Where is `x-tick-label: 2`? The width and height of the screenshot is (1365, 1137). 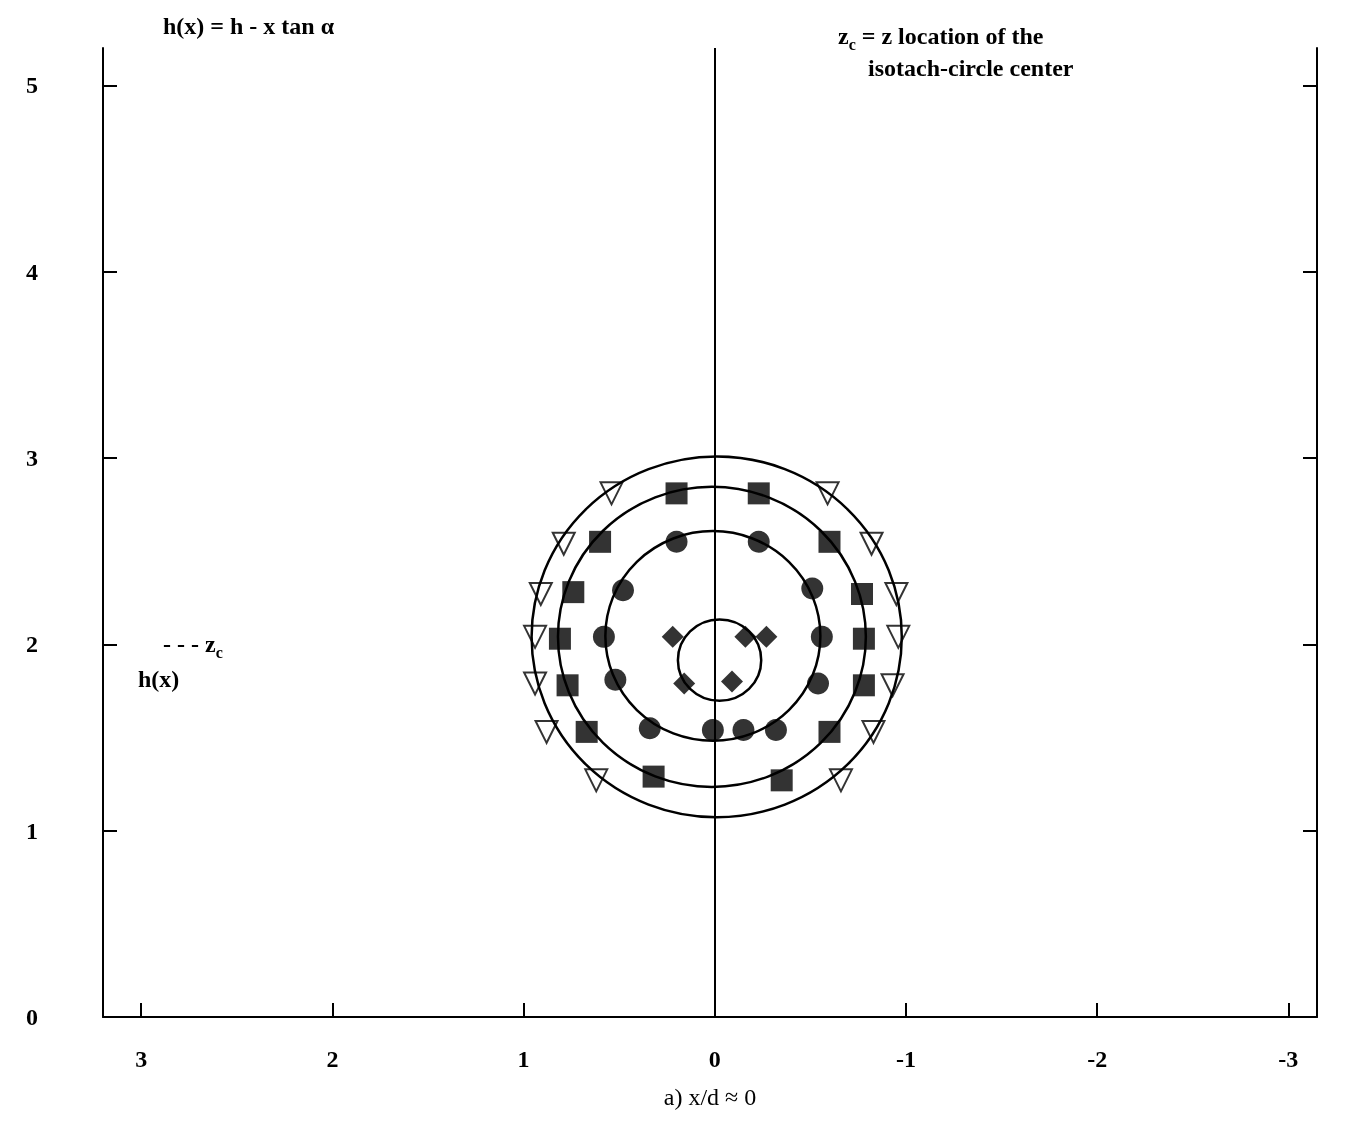
x-tick-label: 2 is located at coordinates (332, 1059).